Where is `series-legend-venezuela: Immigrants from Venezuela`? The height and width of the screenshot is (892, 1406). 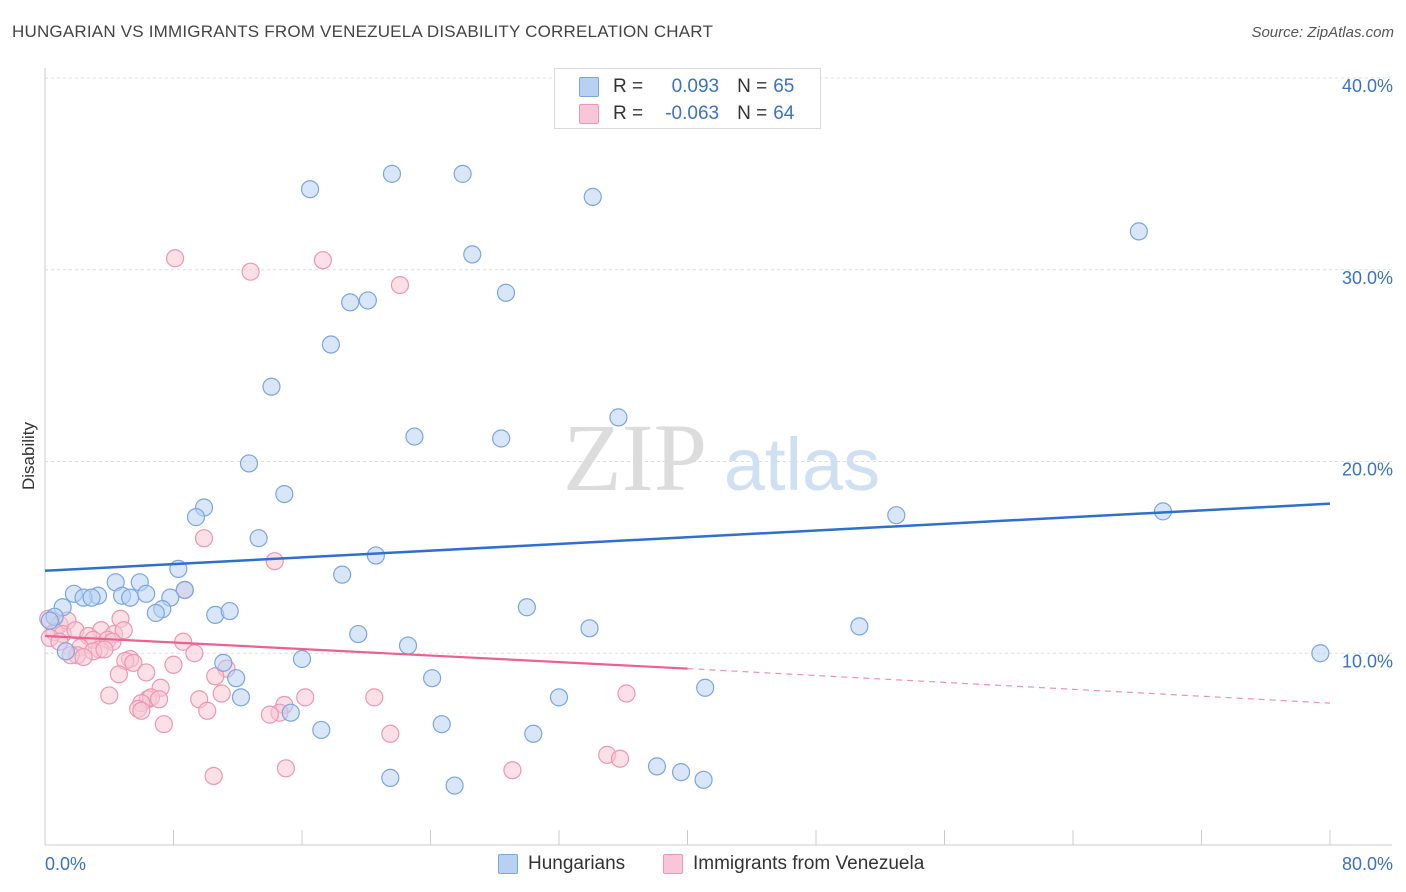 series-legend-venezuela: Immigrants from Venezuela is located at coordinates (793, 864).